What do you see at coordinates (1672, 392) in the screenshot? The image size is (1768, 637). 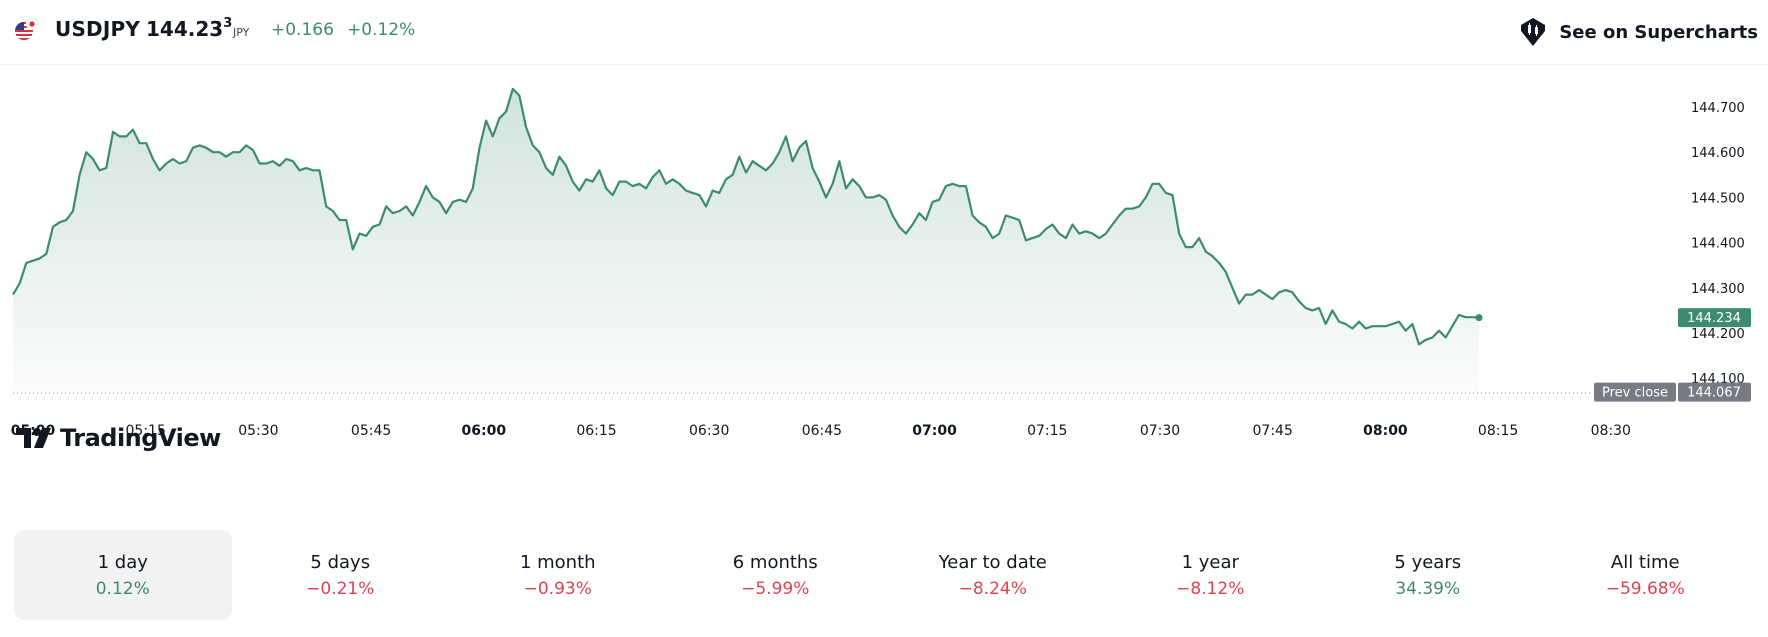 I see `prev-close-tag: Prev close 144.067` at bounding box center [1672, 392].